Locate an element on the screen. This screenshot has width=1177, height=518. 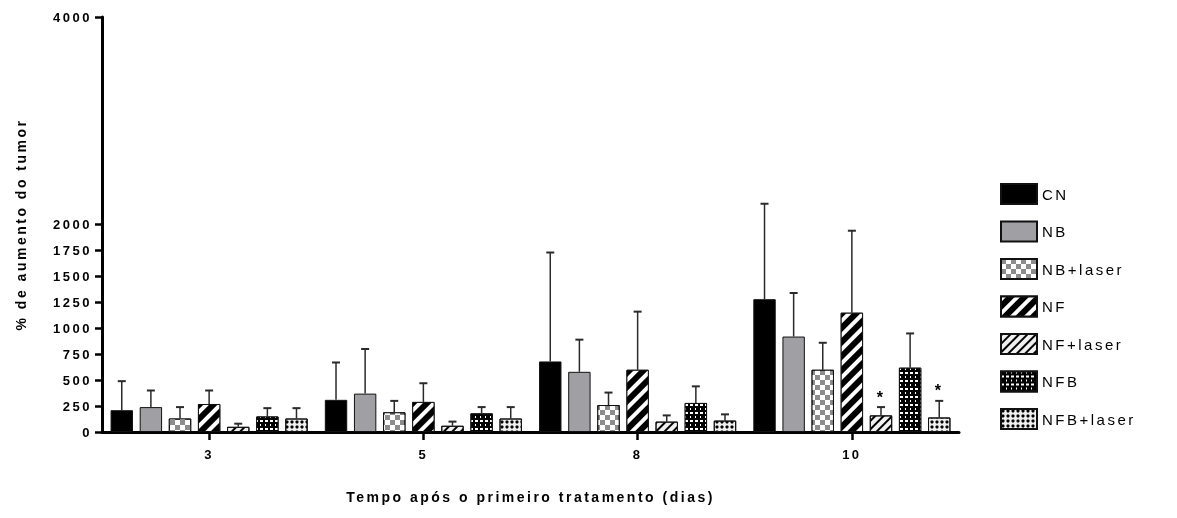
x-tick-label: 8 is located at coordinates (637, 454).